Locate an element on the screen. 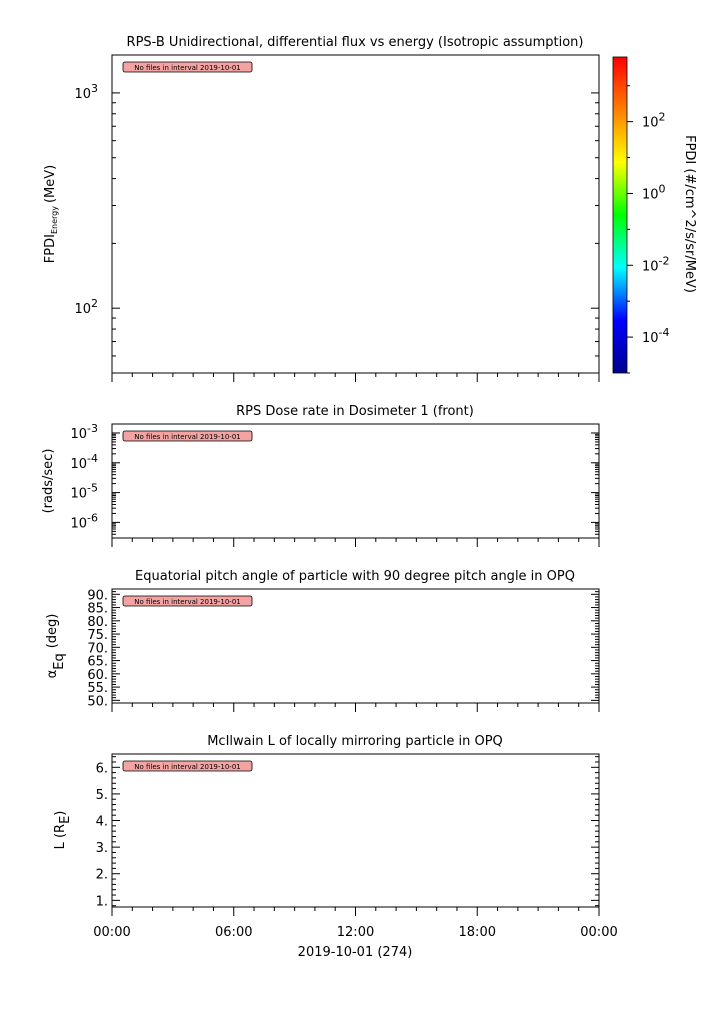  y-tick-label: 80. is located at coordinates (97, 622).